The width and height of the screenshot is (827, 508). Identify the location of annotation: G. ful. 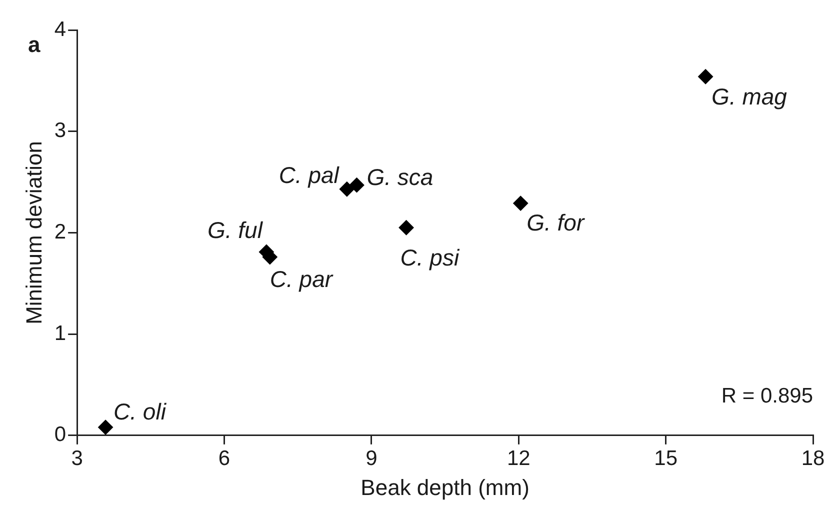
(235, 229).